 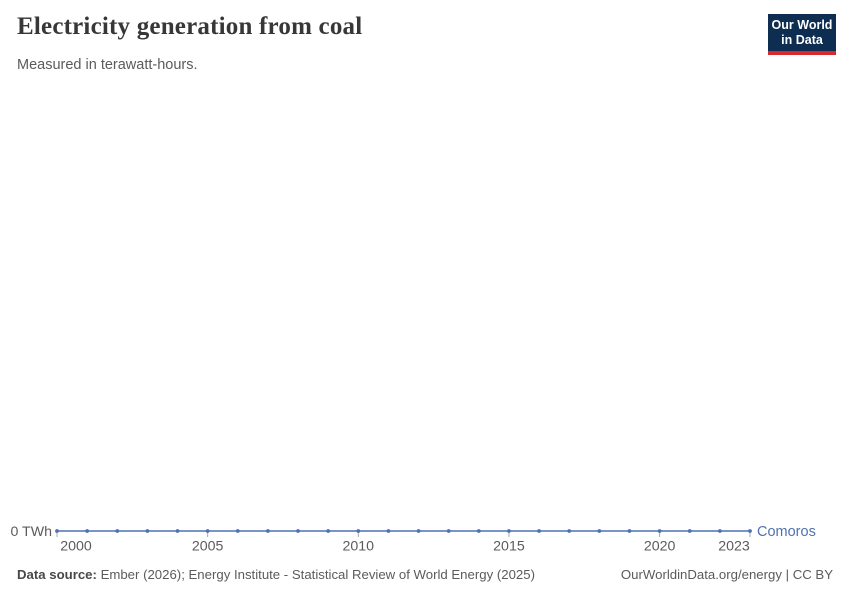 What do you see at coordinates (57, 574) in the screenshot?
I see `data-source-label: Data source:` at bounding box center [57, 574].